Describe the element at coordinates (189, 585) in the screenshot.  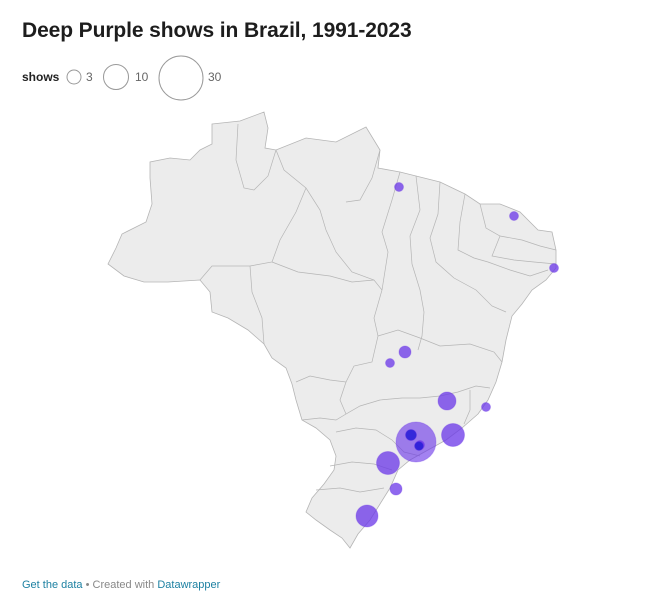
I see `datawrapper-link: Datawrapper` at that location.